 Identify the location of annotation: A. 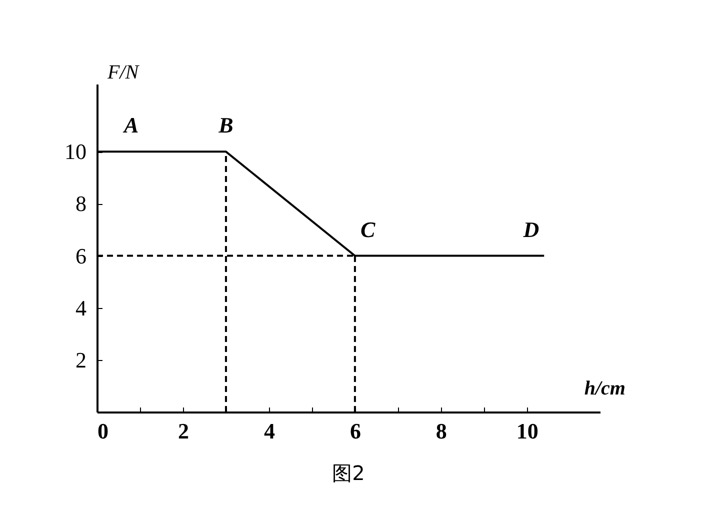
(130, 125).